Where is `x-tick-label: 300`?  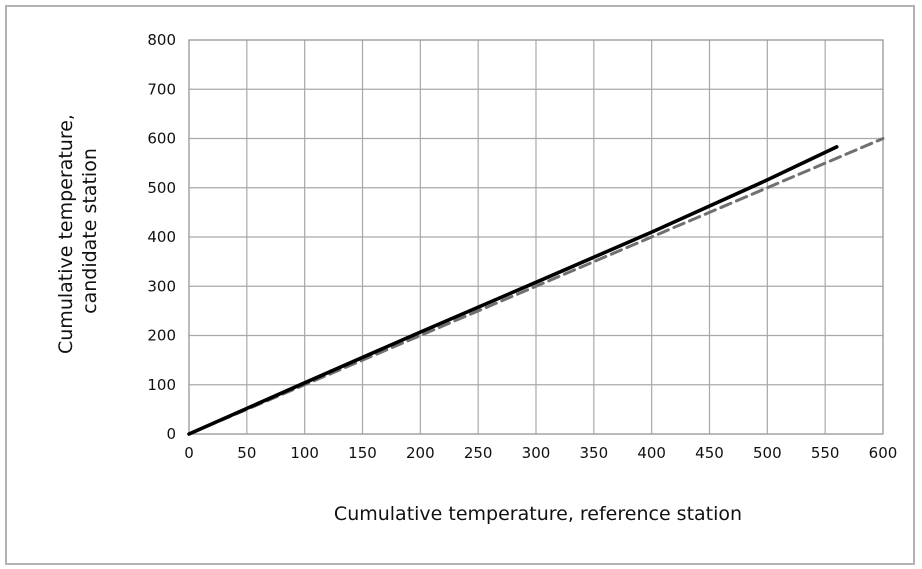
x-tick-label: 300 is located at coordinates (536, 453).